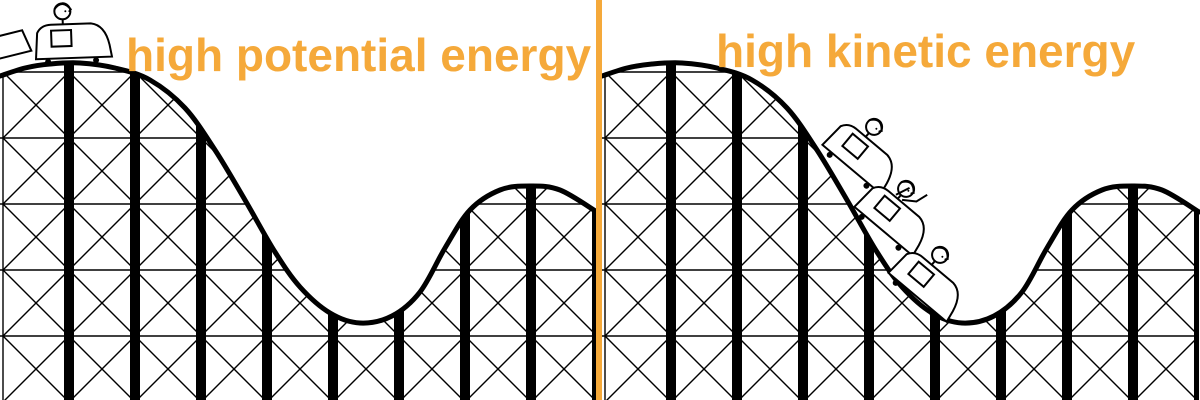 The width and height of the screenshot is (1200, 400). I want to click on potential-energy-label: high potential energy, so click(359, 55).